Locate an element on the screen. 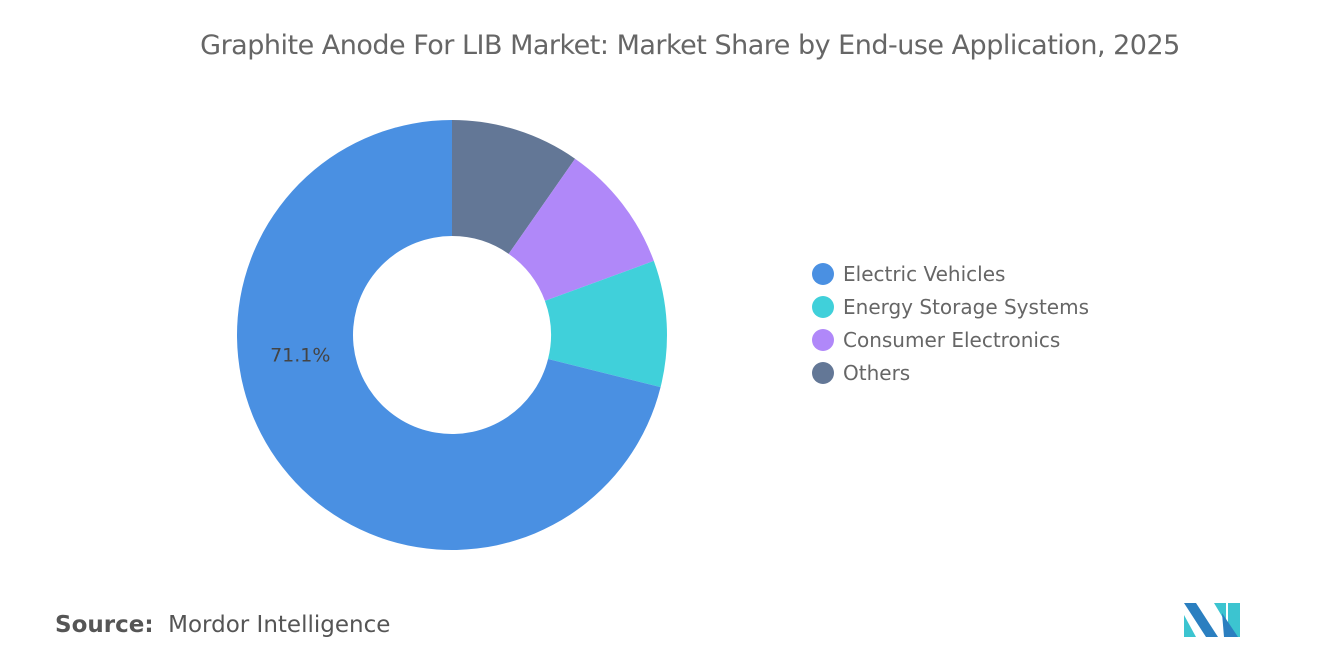 The image size is (1320, 665). legend-label: Electric Vehicles is located at coordinates (924, 273).